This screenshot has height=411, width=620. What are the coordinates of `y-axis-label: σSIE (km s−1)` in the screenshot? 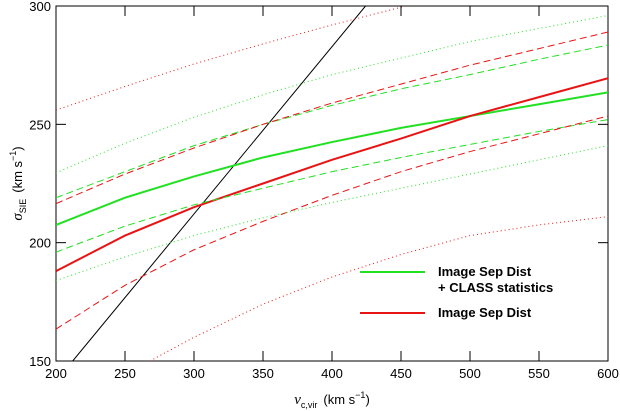 It's located at (18, 183).